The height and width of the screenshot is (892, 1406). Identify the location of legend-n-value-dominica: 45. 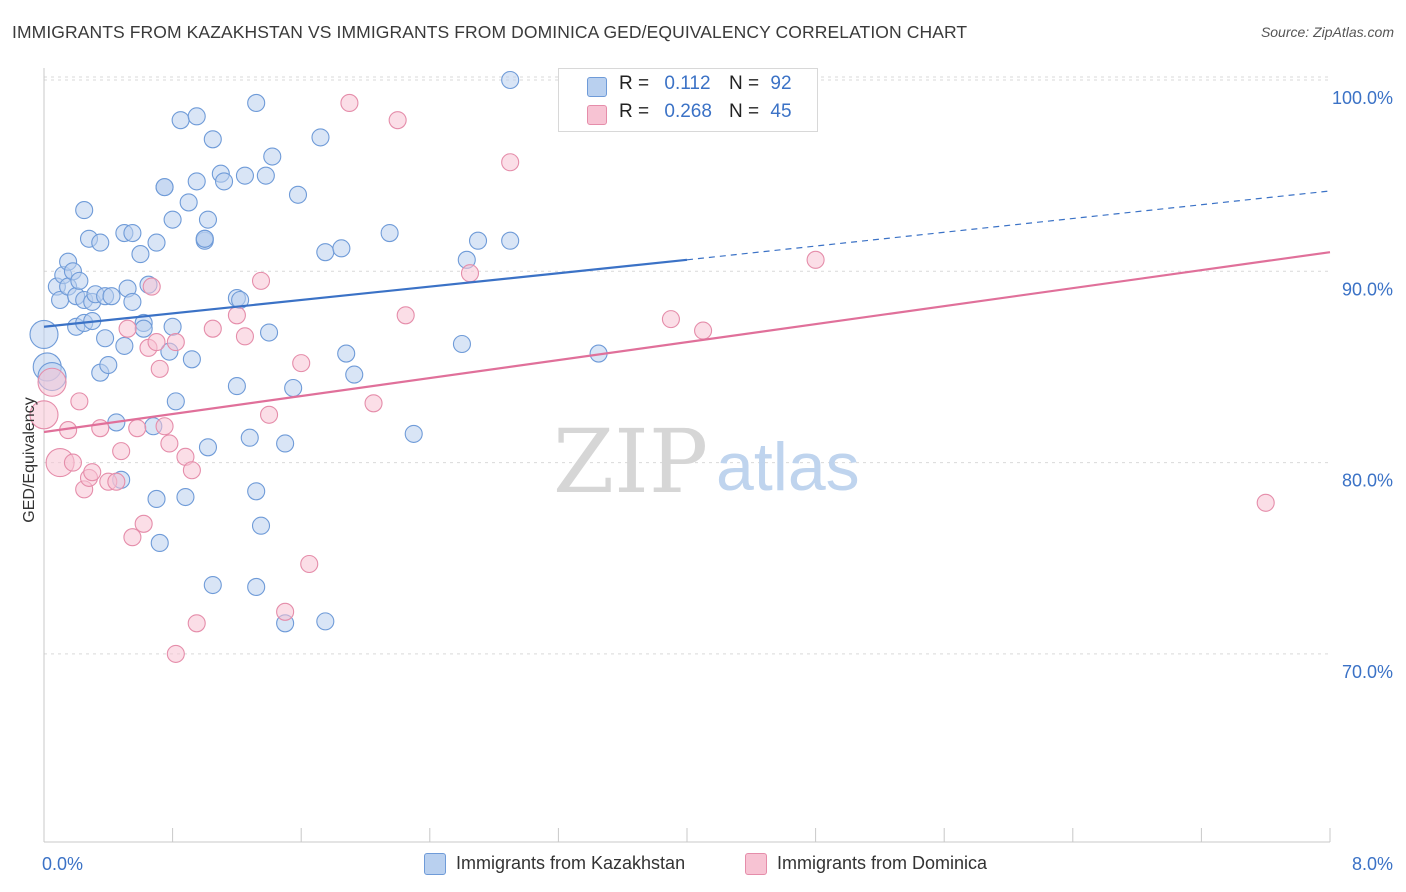
(781, 111).